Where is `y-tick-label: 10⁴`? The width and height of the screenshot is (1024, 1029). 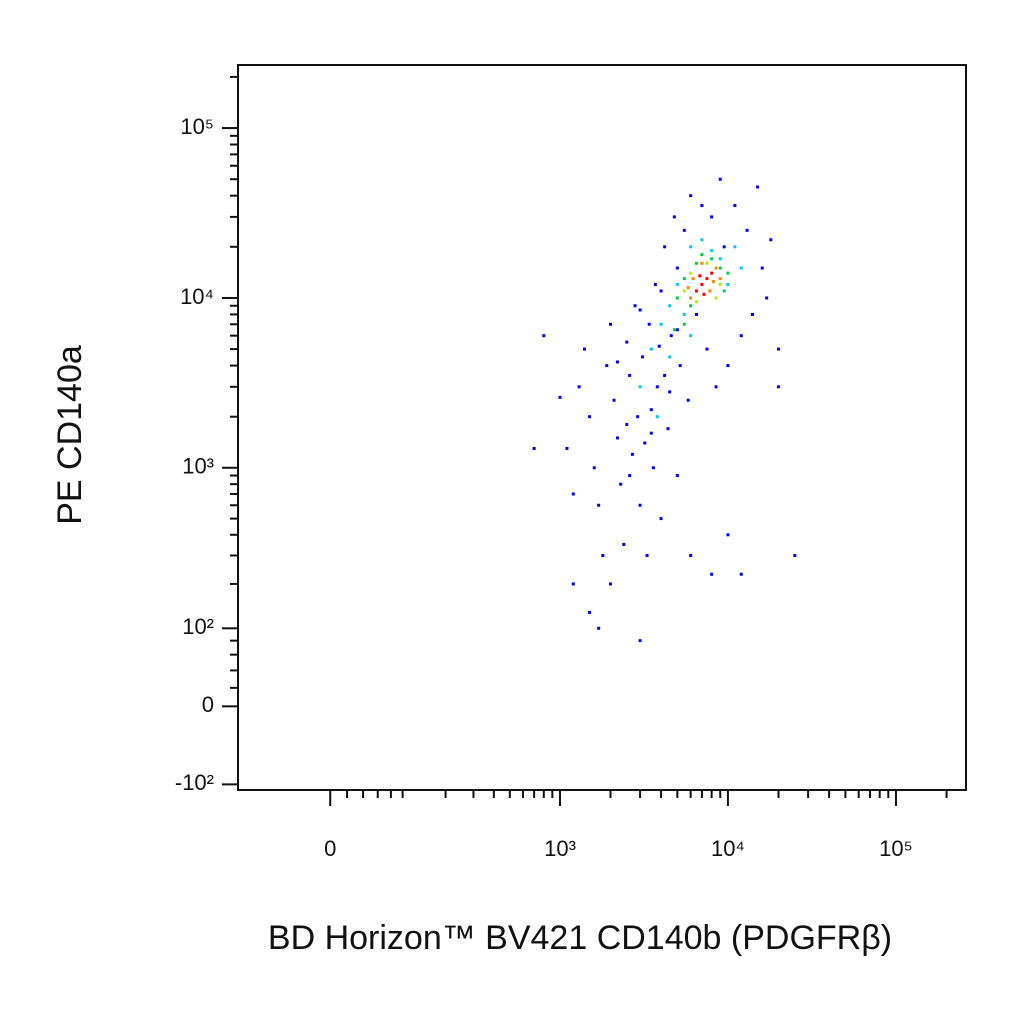 y-tick-label: 10⁴ is located at coordinates (197, 296).